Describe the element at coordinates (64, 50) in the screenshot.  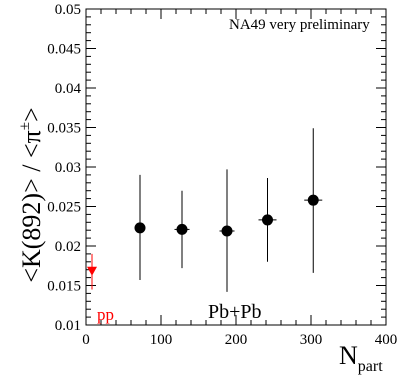
I see `y-tick-label: 0.045` at that location.